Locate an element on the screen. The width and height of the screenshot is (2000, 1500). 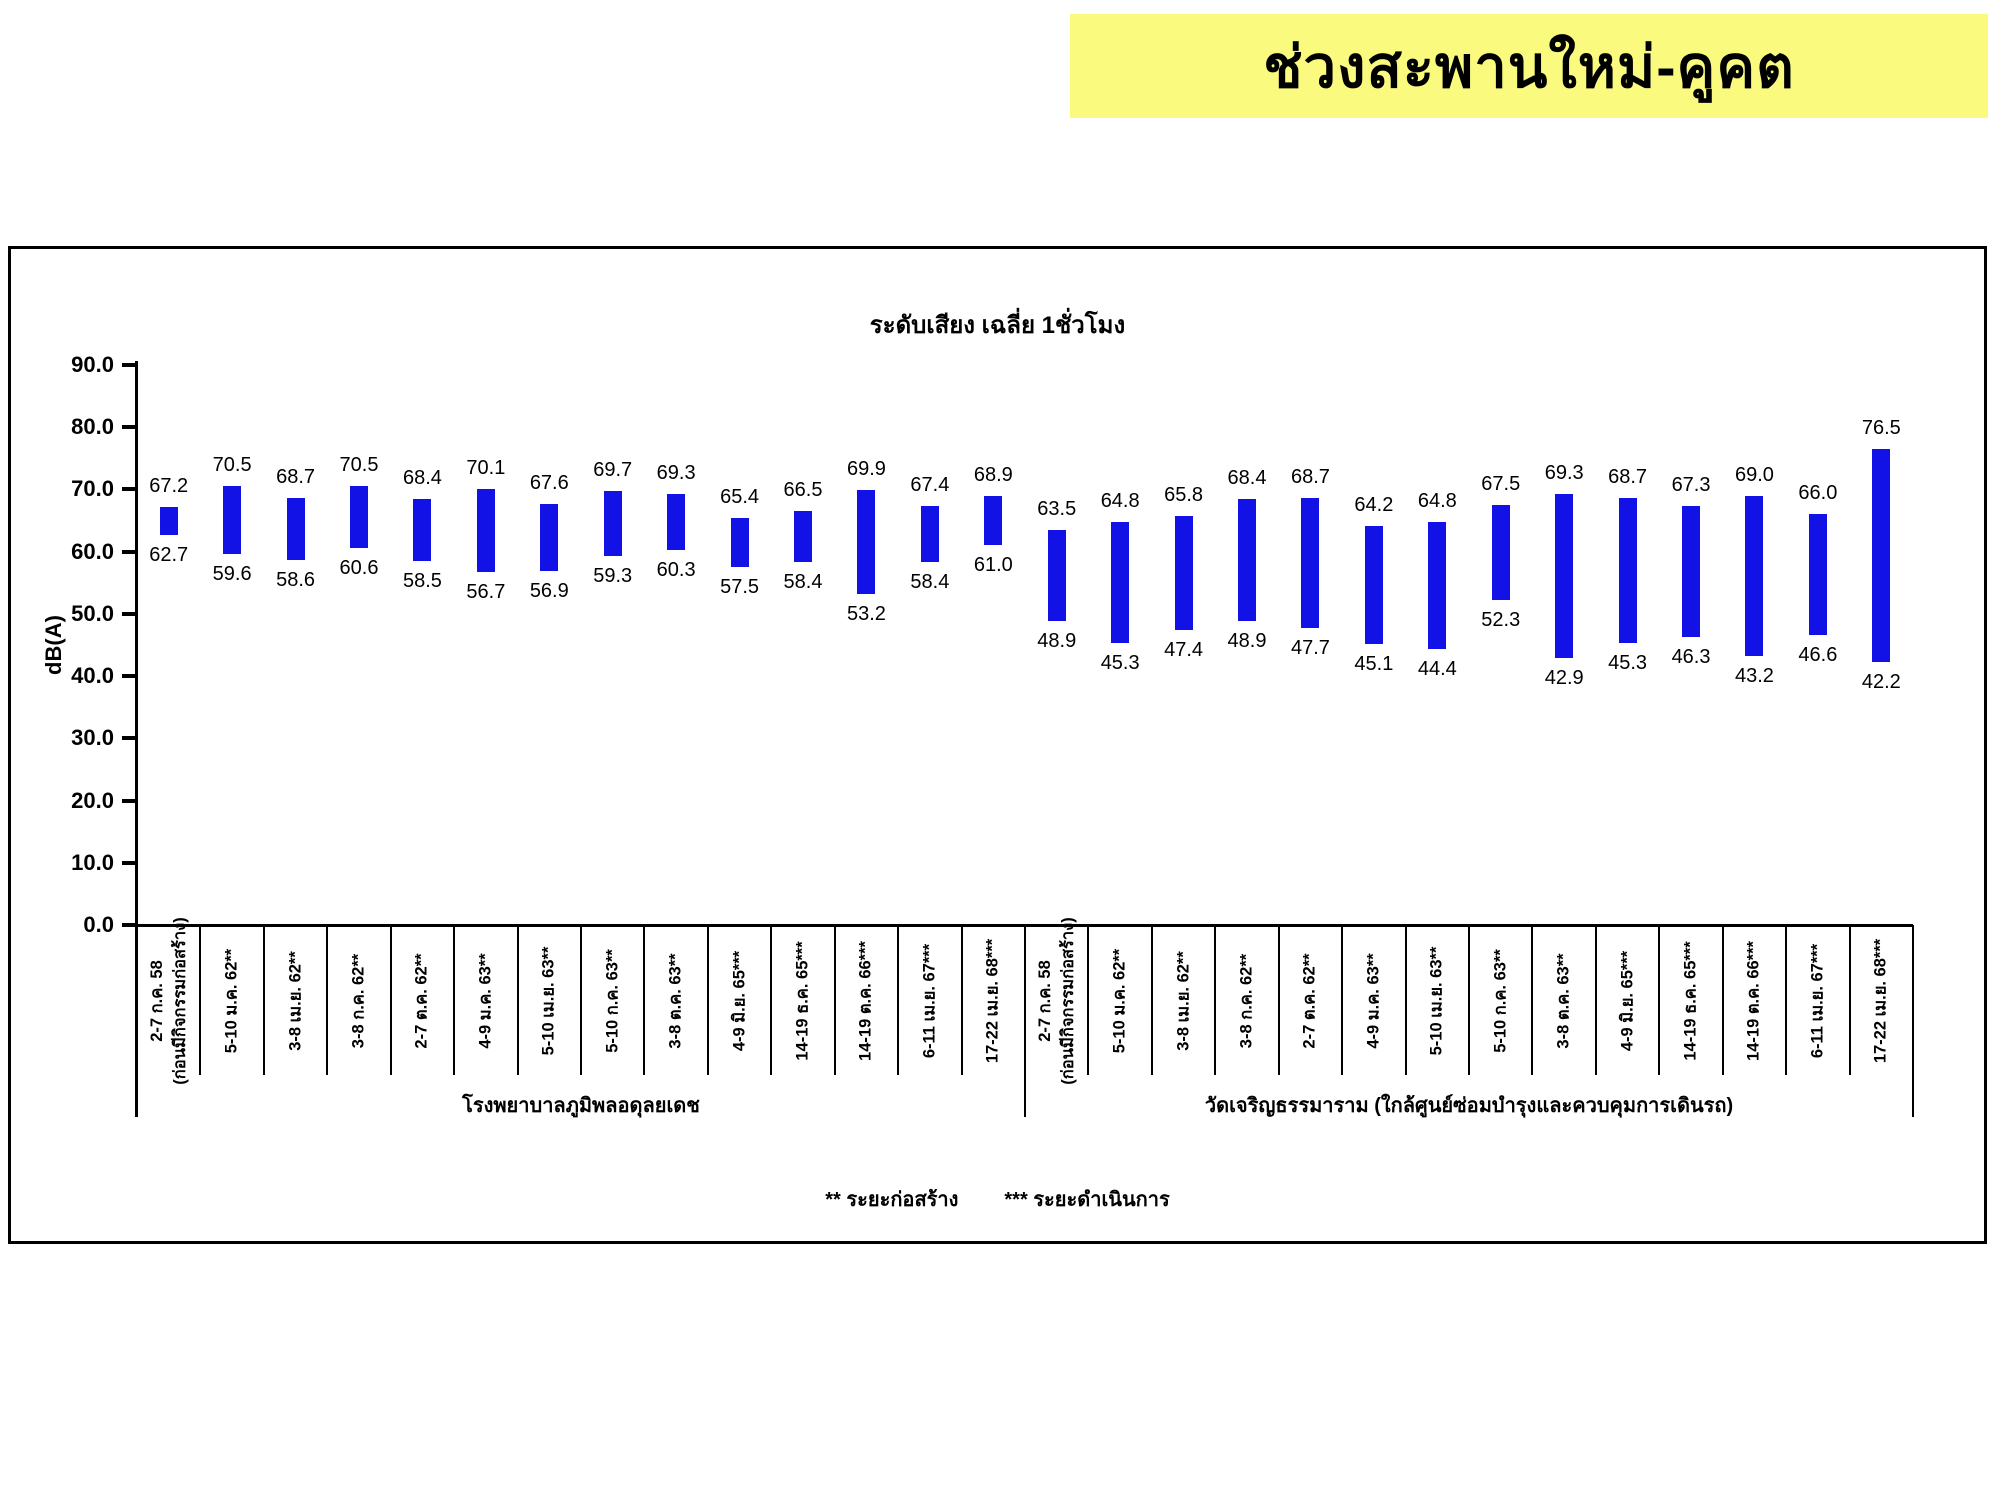
category-label: 2-7 ต.ค. 62** is located at coordinates (421, 1001).